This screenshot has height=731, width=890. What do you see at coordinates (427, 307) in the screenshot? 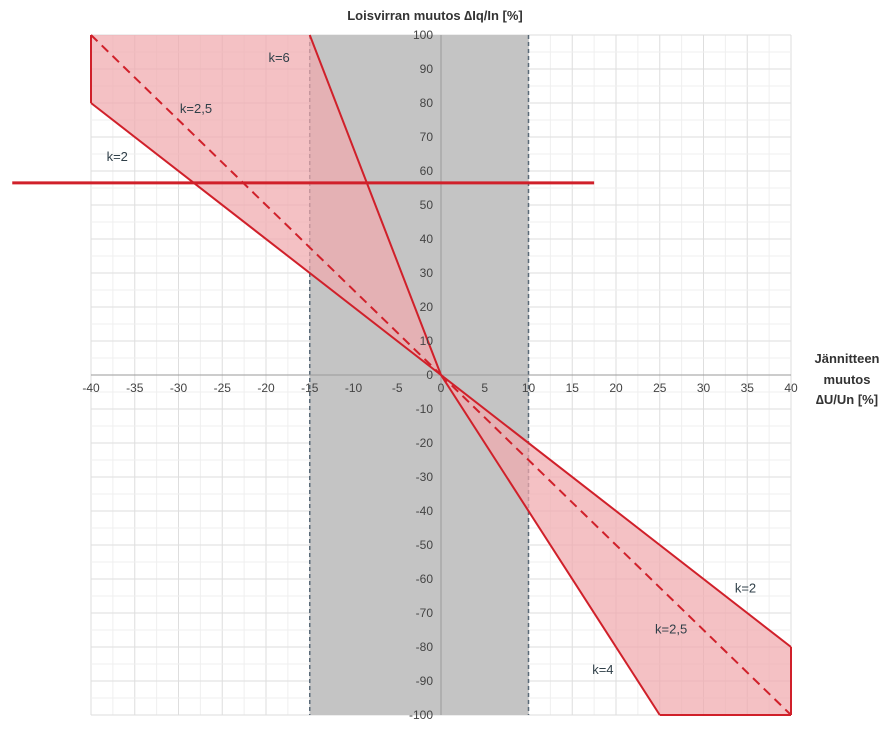
I see `y-tick-label: 20` at bounding box center [427, 307].